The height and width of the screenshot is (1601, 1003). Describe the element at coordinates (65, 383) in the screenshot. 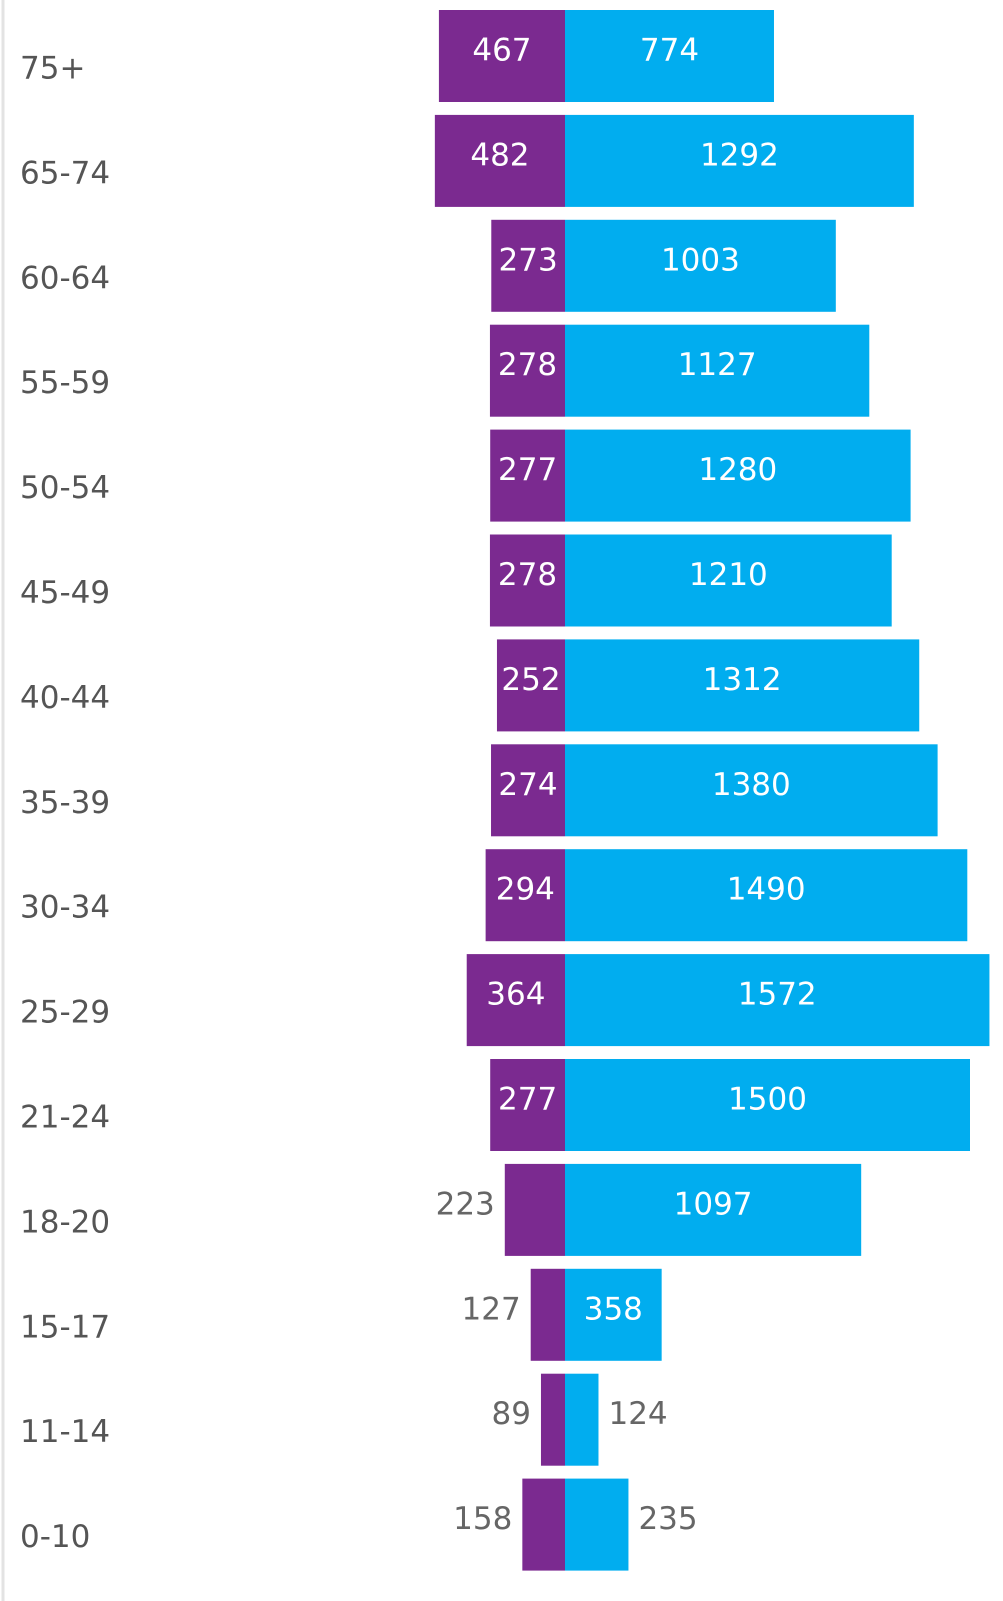

I see `category-label: 55-59` at that location.